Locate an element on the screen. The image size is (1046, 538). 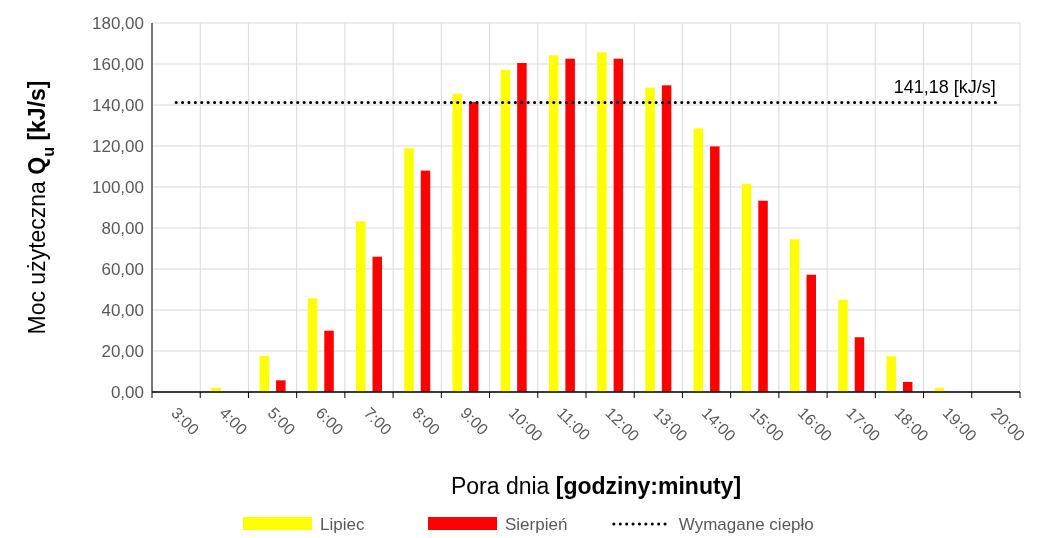
y-tick-label: 100,00 is located at coordinates (118, 187).